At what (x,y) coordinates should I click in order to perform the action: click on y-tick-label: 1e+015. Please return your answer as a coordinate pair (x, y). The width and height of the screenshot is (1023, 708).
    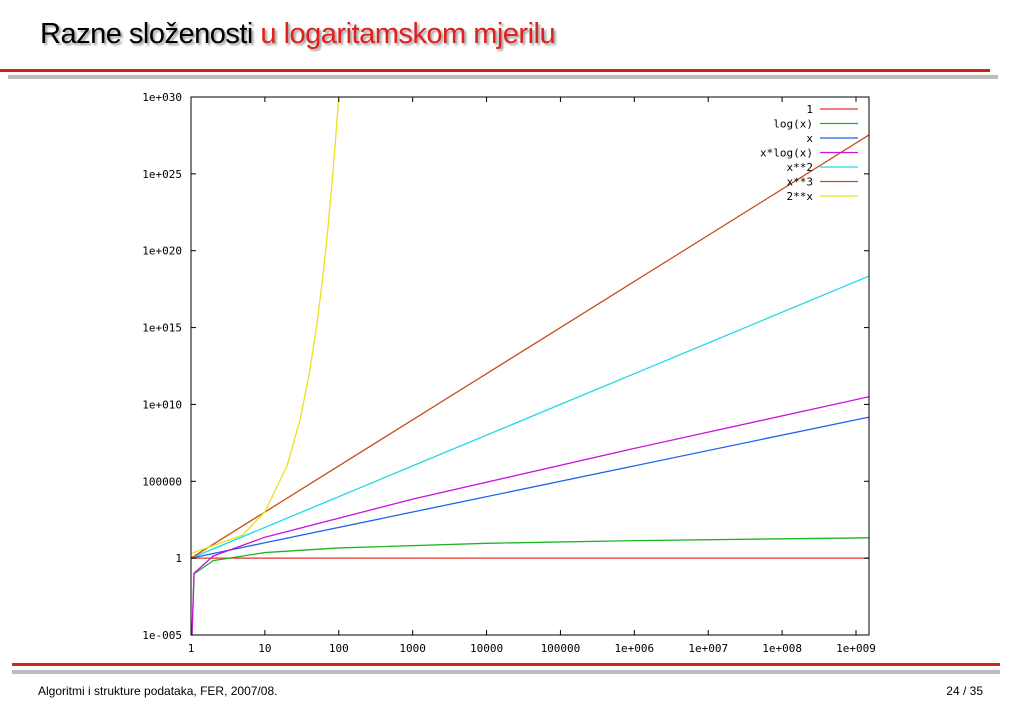
    Looking at the image, I should click on (162, 328).